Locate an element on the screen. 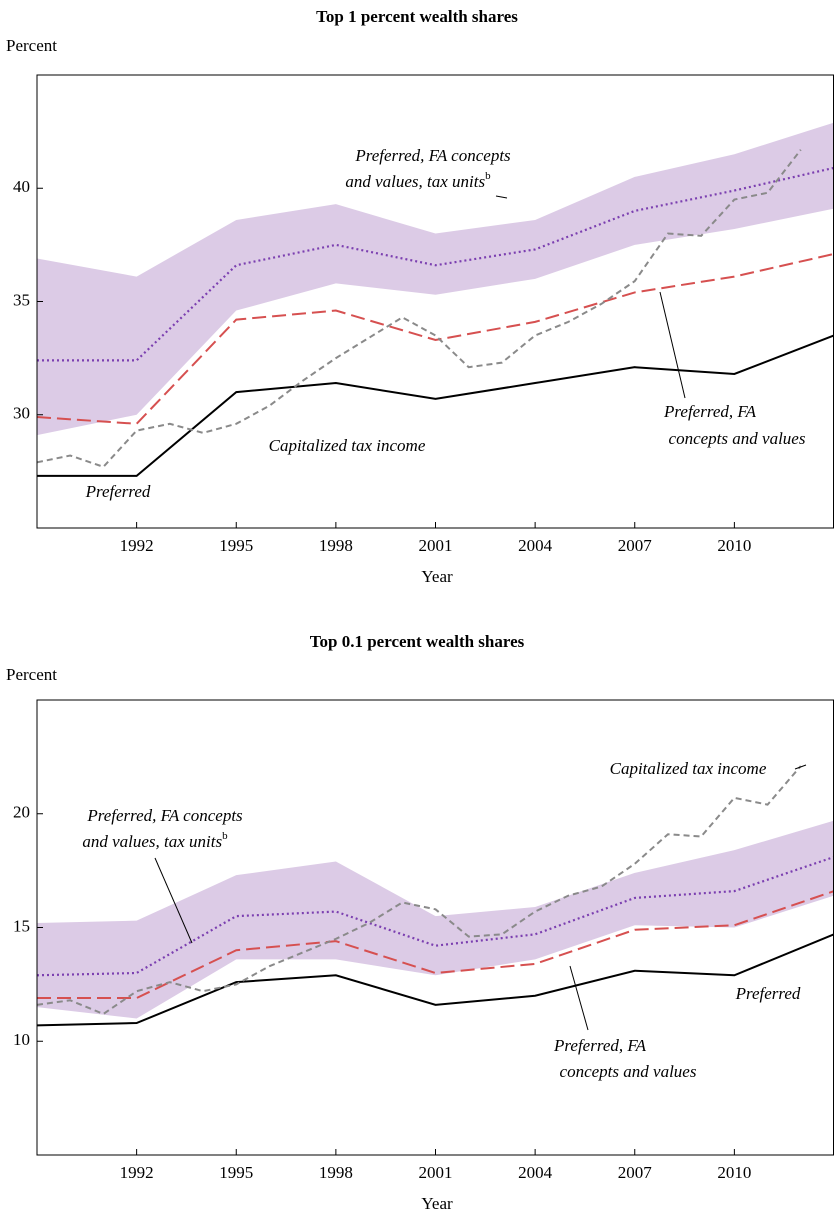  y-tick-label: 10 is located at coordinates (21, 1039).